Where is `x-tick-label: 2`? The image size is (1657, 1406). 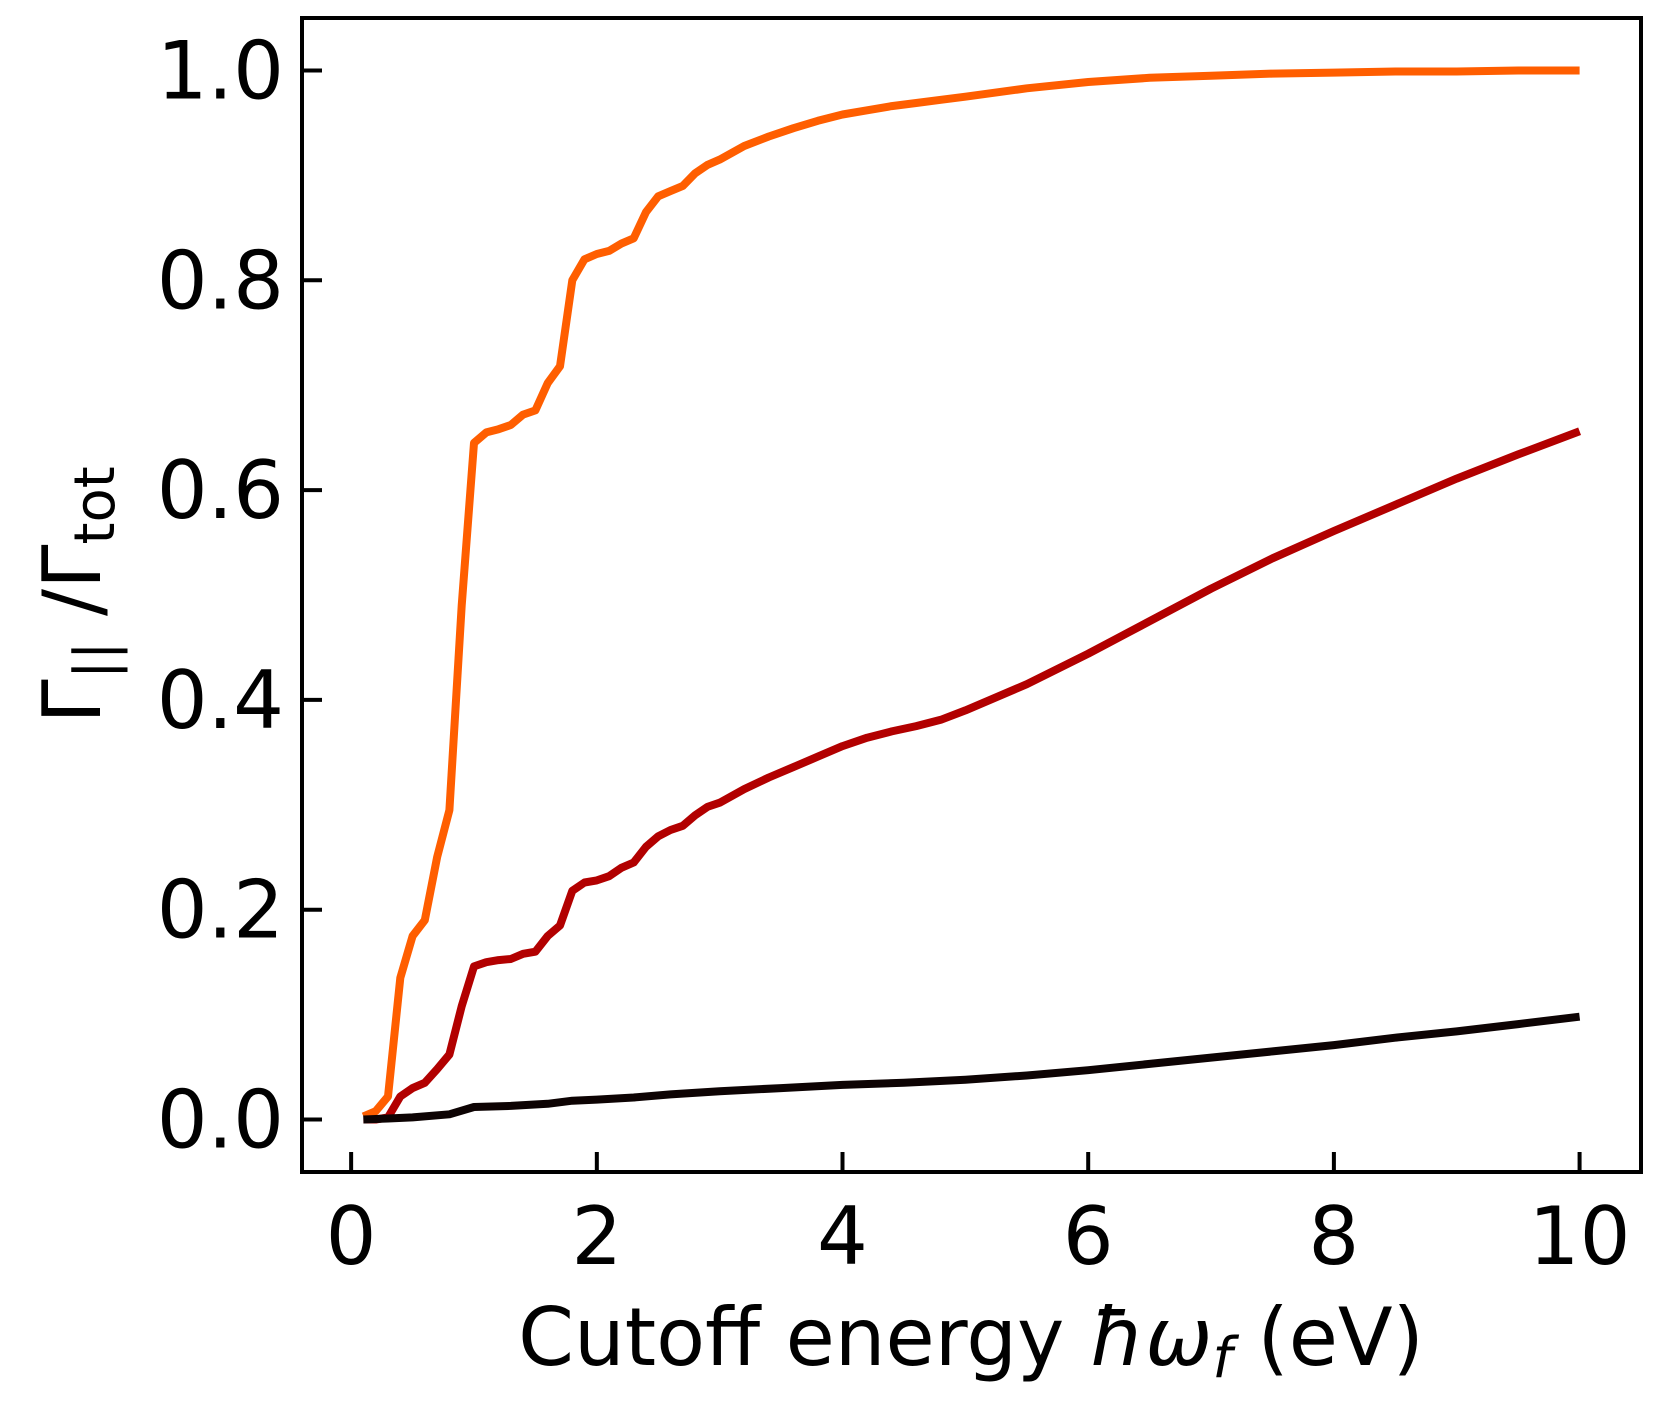
x-tick-label: 2 is located at coordinates (596, 1236).